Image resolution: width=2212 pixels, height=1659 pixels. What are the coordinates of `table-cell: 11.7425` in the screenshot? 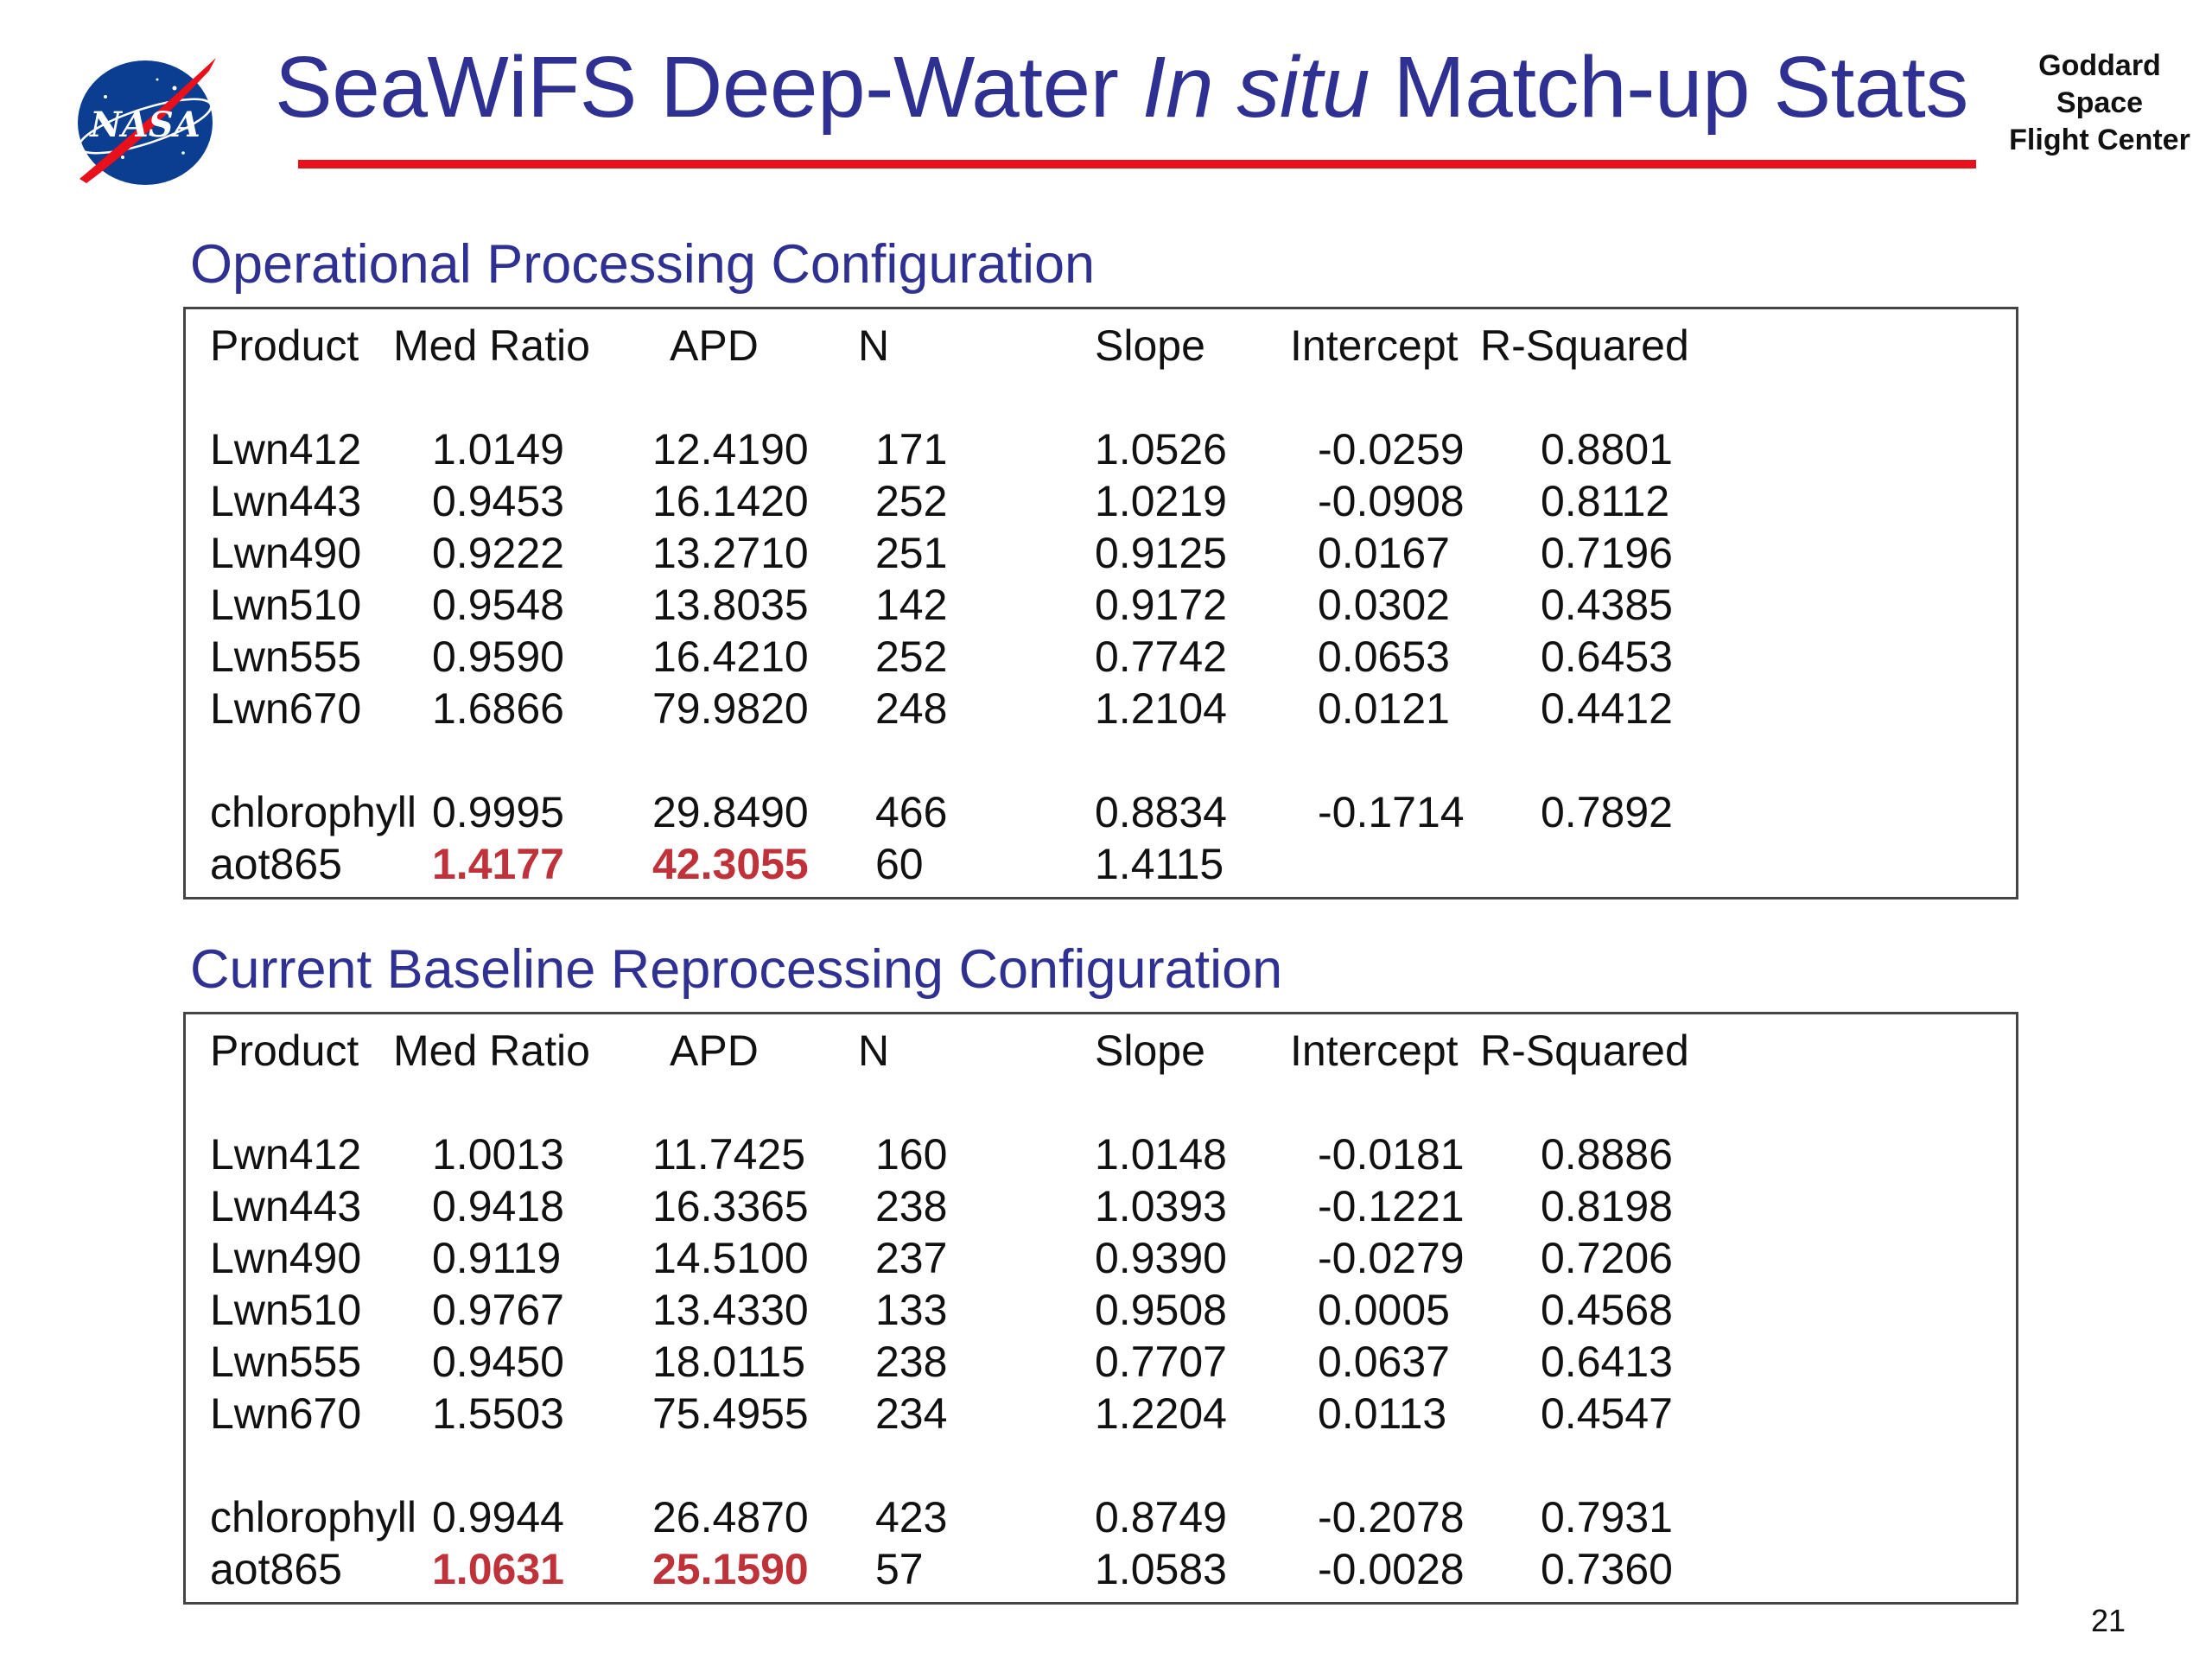 It's located at (729, 1154).